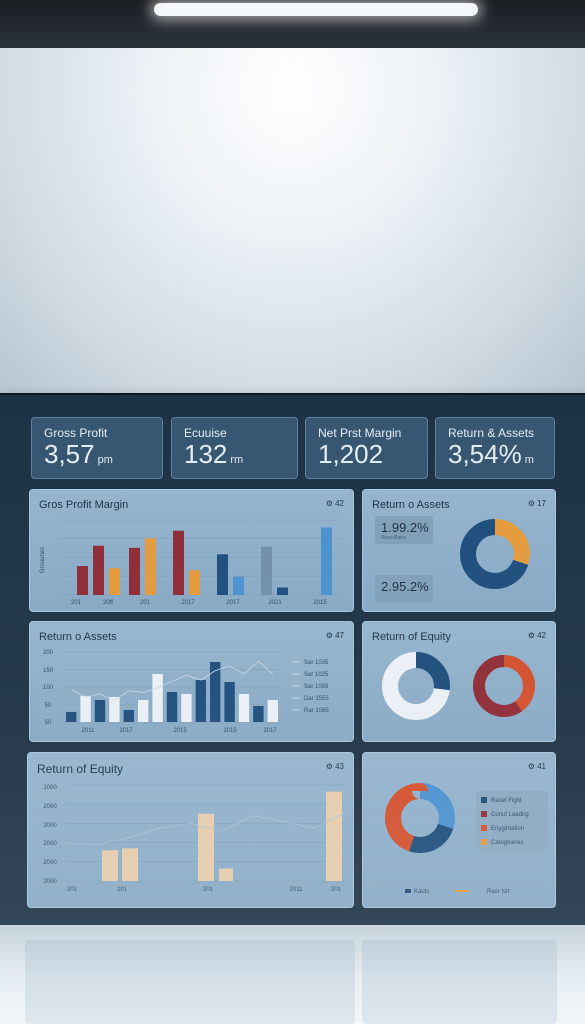 Image resolution: width=585 pixels, height=1024 pixels. Describe the element at coordinates (316, 699) in the screenshot. I see `legend-label: Dar 1555` at that location.